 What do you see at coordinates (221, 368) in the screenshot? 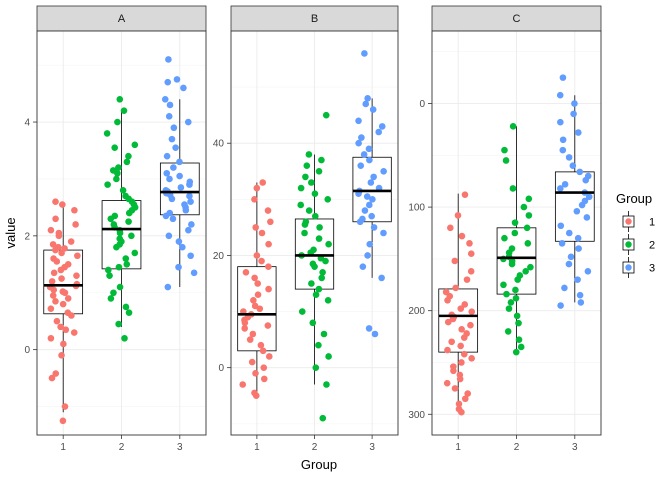
I see `y-tick-label: 0` at bounding box center [221, 368].